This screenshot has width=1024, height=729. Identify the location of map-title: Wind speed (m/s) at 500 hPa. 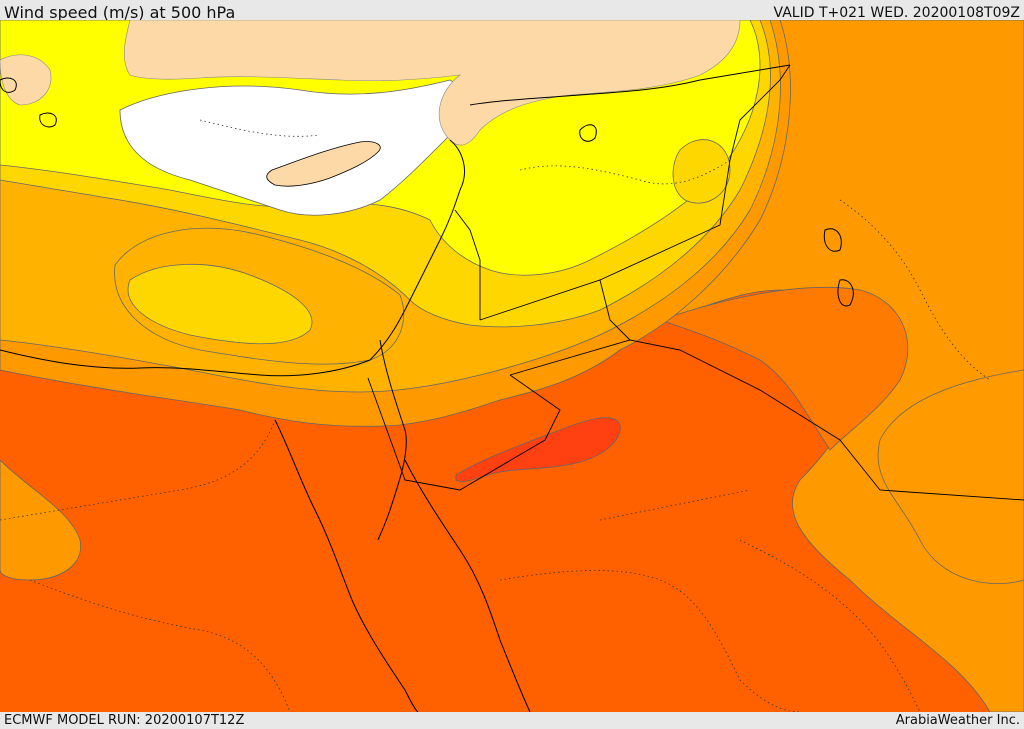
(120, 12).